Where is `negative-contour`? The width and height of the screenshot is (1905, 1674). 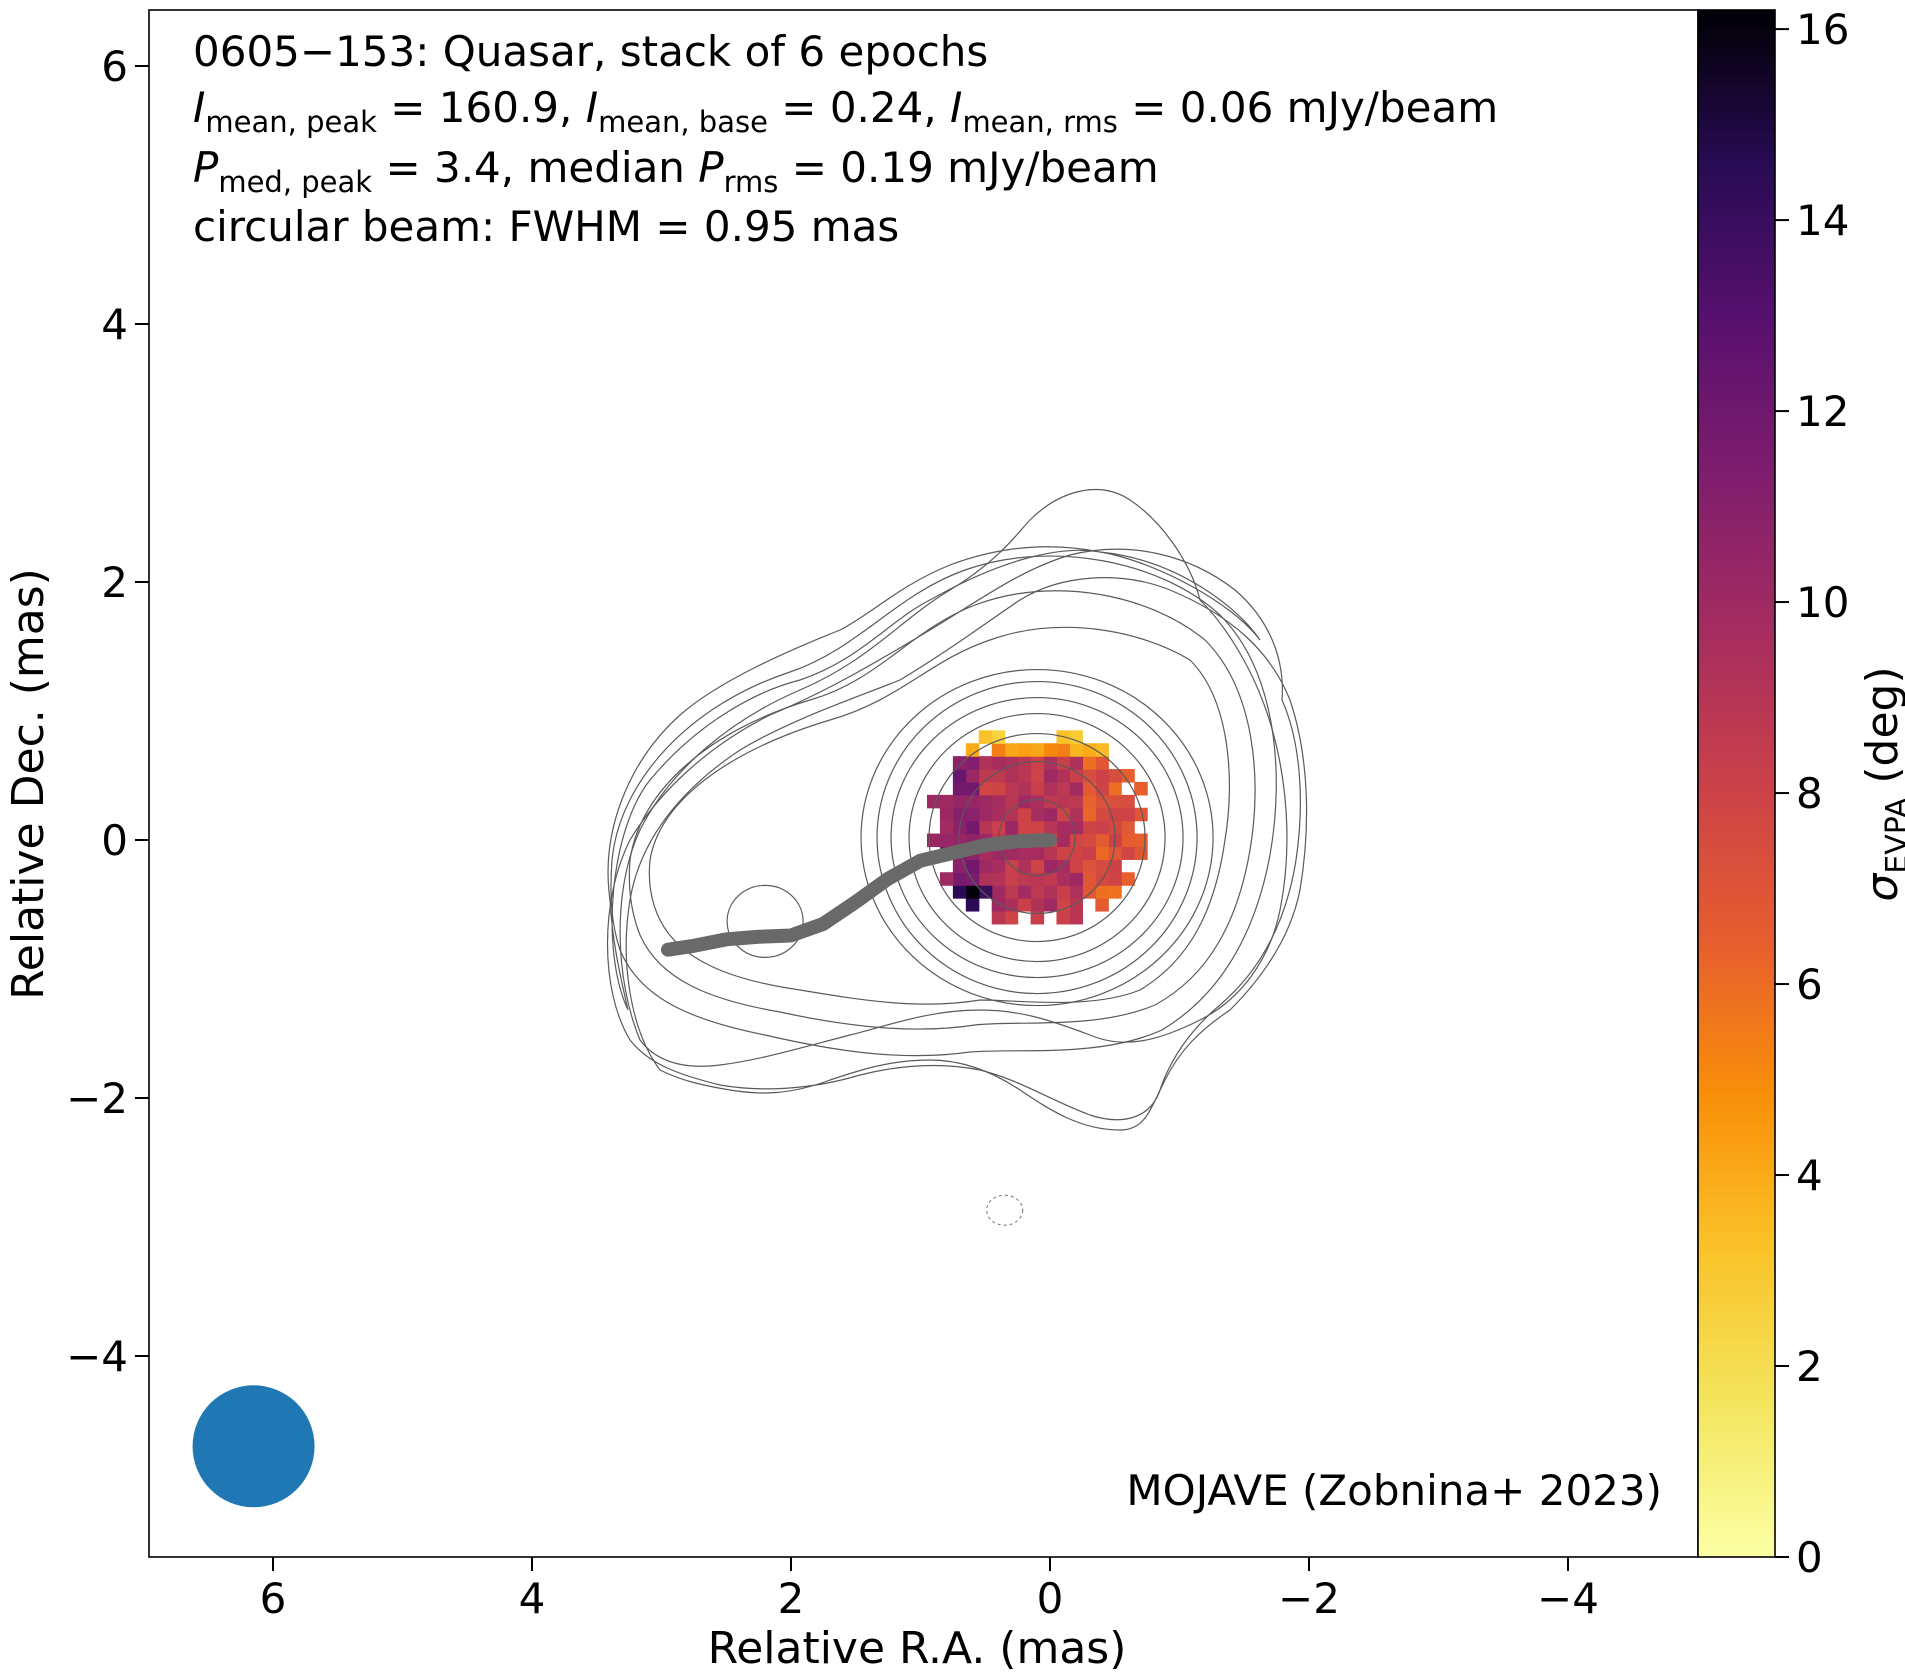 negative-contour is located at coordinates (1005, 1210).